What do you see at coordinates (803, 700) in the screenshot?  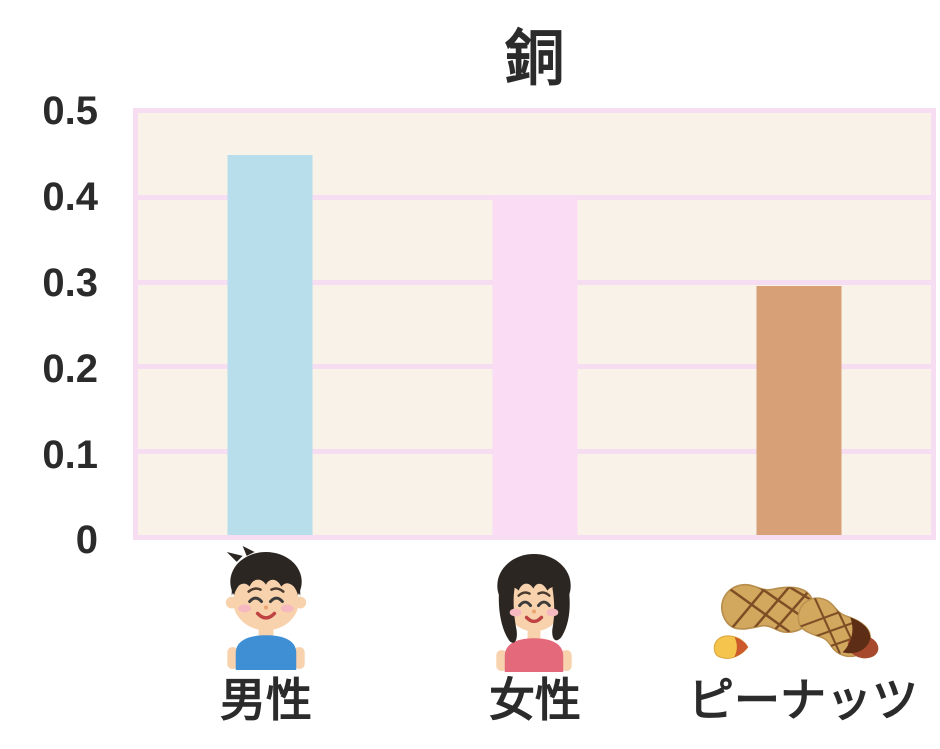 I see `category-label-peanuts: ピーナッツ` at bounding box center [803, 700].